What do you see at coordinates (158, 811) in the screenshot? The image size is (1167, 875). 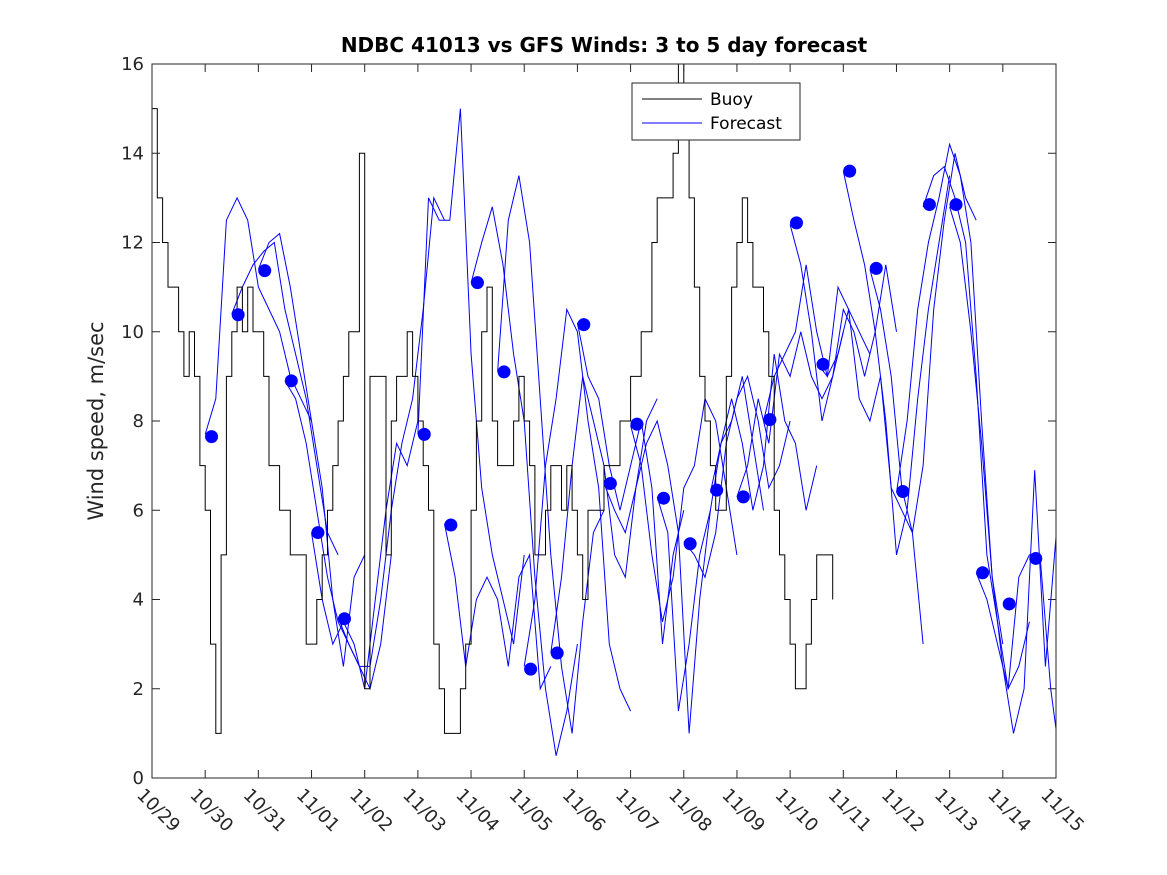 I see `x-tick-label: 10/29` at bounding box center [158, 811].